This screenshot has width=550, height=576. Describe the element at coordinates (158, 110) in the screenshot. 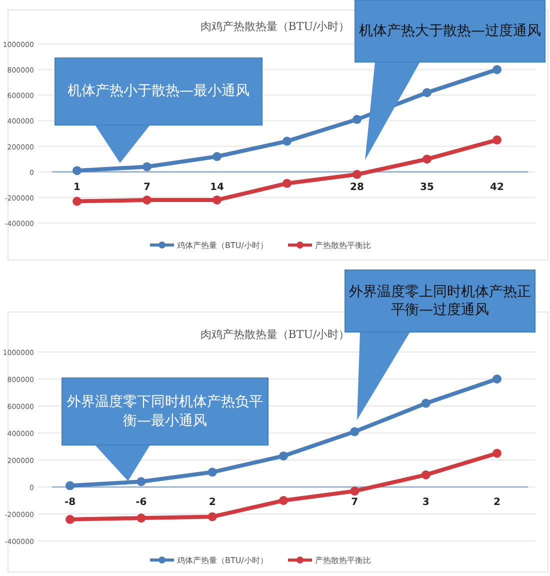

I see `callout: 机体产热小于散热—最小通风` at that location.